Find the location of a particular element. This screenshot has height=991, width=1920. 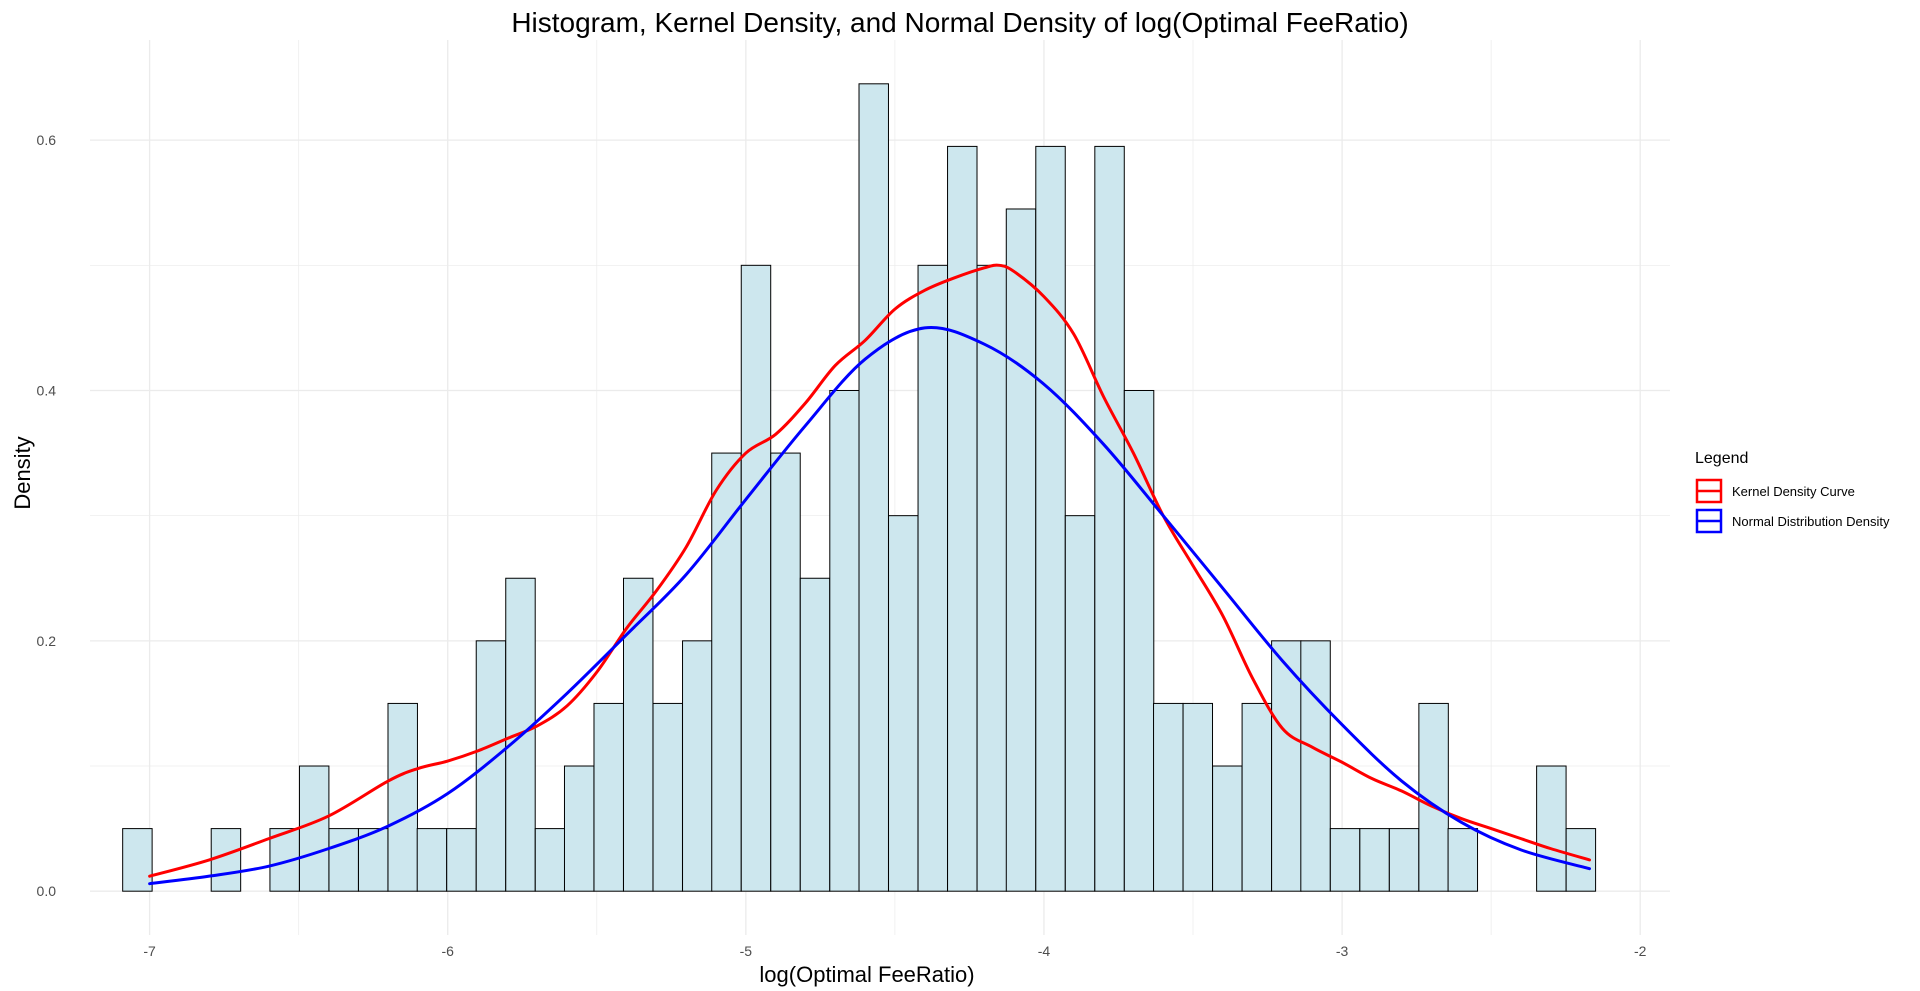

y-axis-ticks: 0.0 0.2 0.4 0.6 is located at coordinates (47, 515).